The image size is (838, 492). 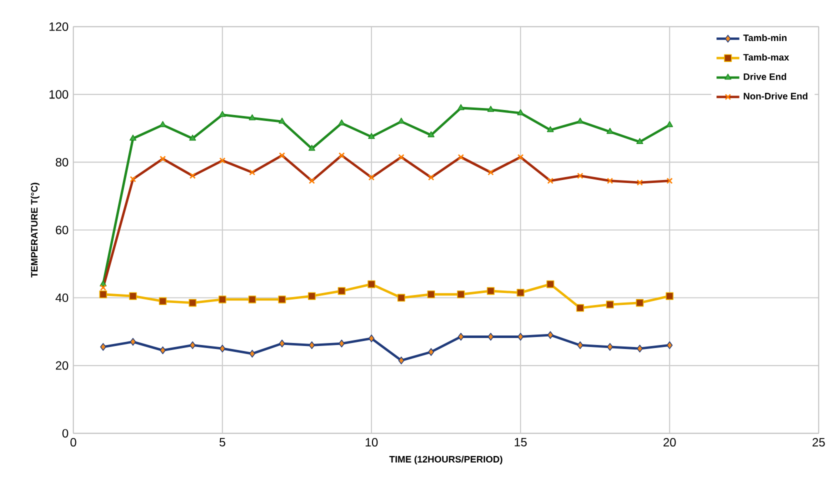 What do you see at coordinates (62, 230) in the screenshot?
I see `y-tick-label: 60` at bounding box center [62, 230].